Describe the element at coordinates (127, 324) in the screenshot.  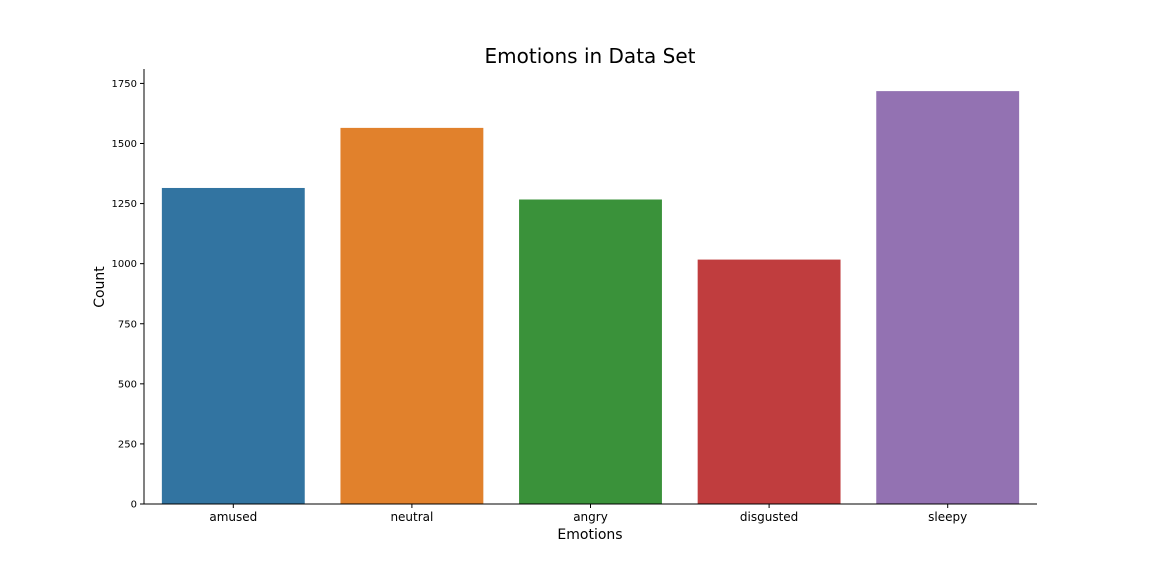
I see `y-tick-label-750: 750` at that location.